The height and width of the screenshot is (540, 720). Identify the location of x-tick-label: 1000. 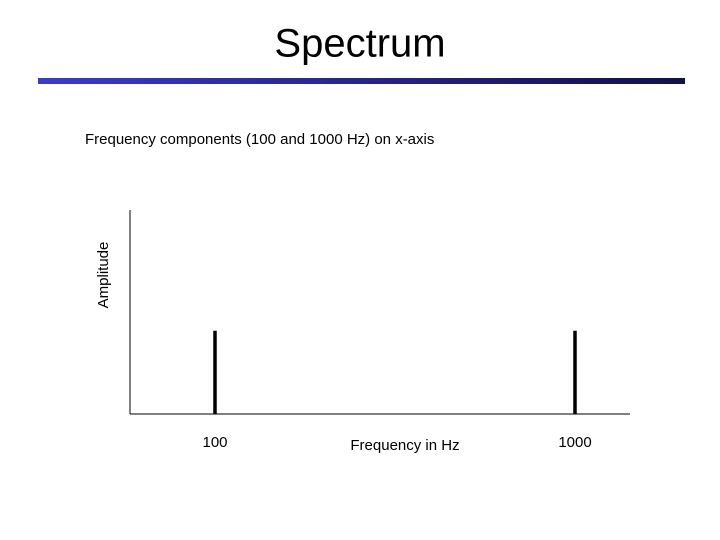
(574, 442).